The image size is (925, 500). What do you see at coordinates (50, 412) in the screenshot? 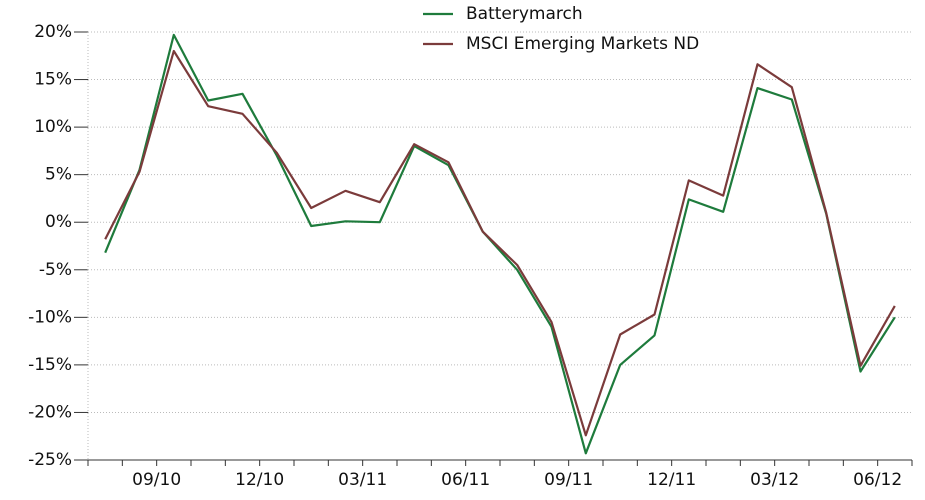
I see `y-tick-label: -20%` at bounding box center [50, 412].